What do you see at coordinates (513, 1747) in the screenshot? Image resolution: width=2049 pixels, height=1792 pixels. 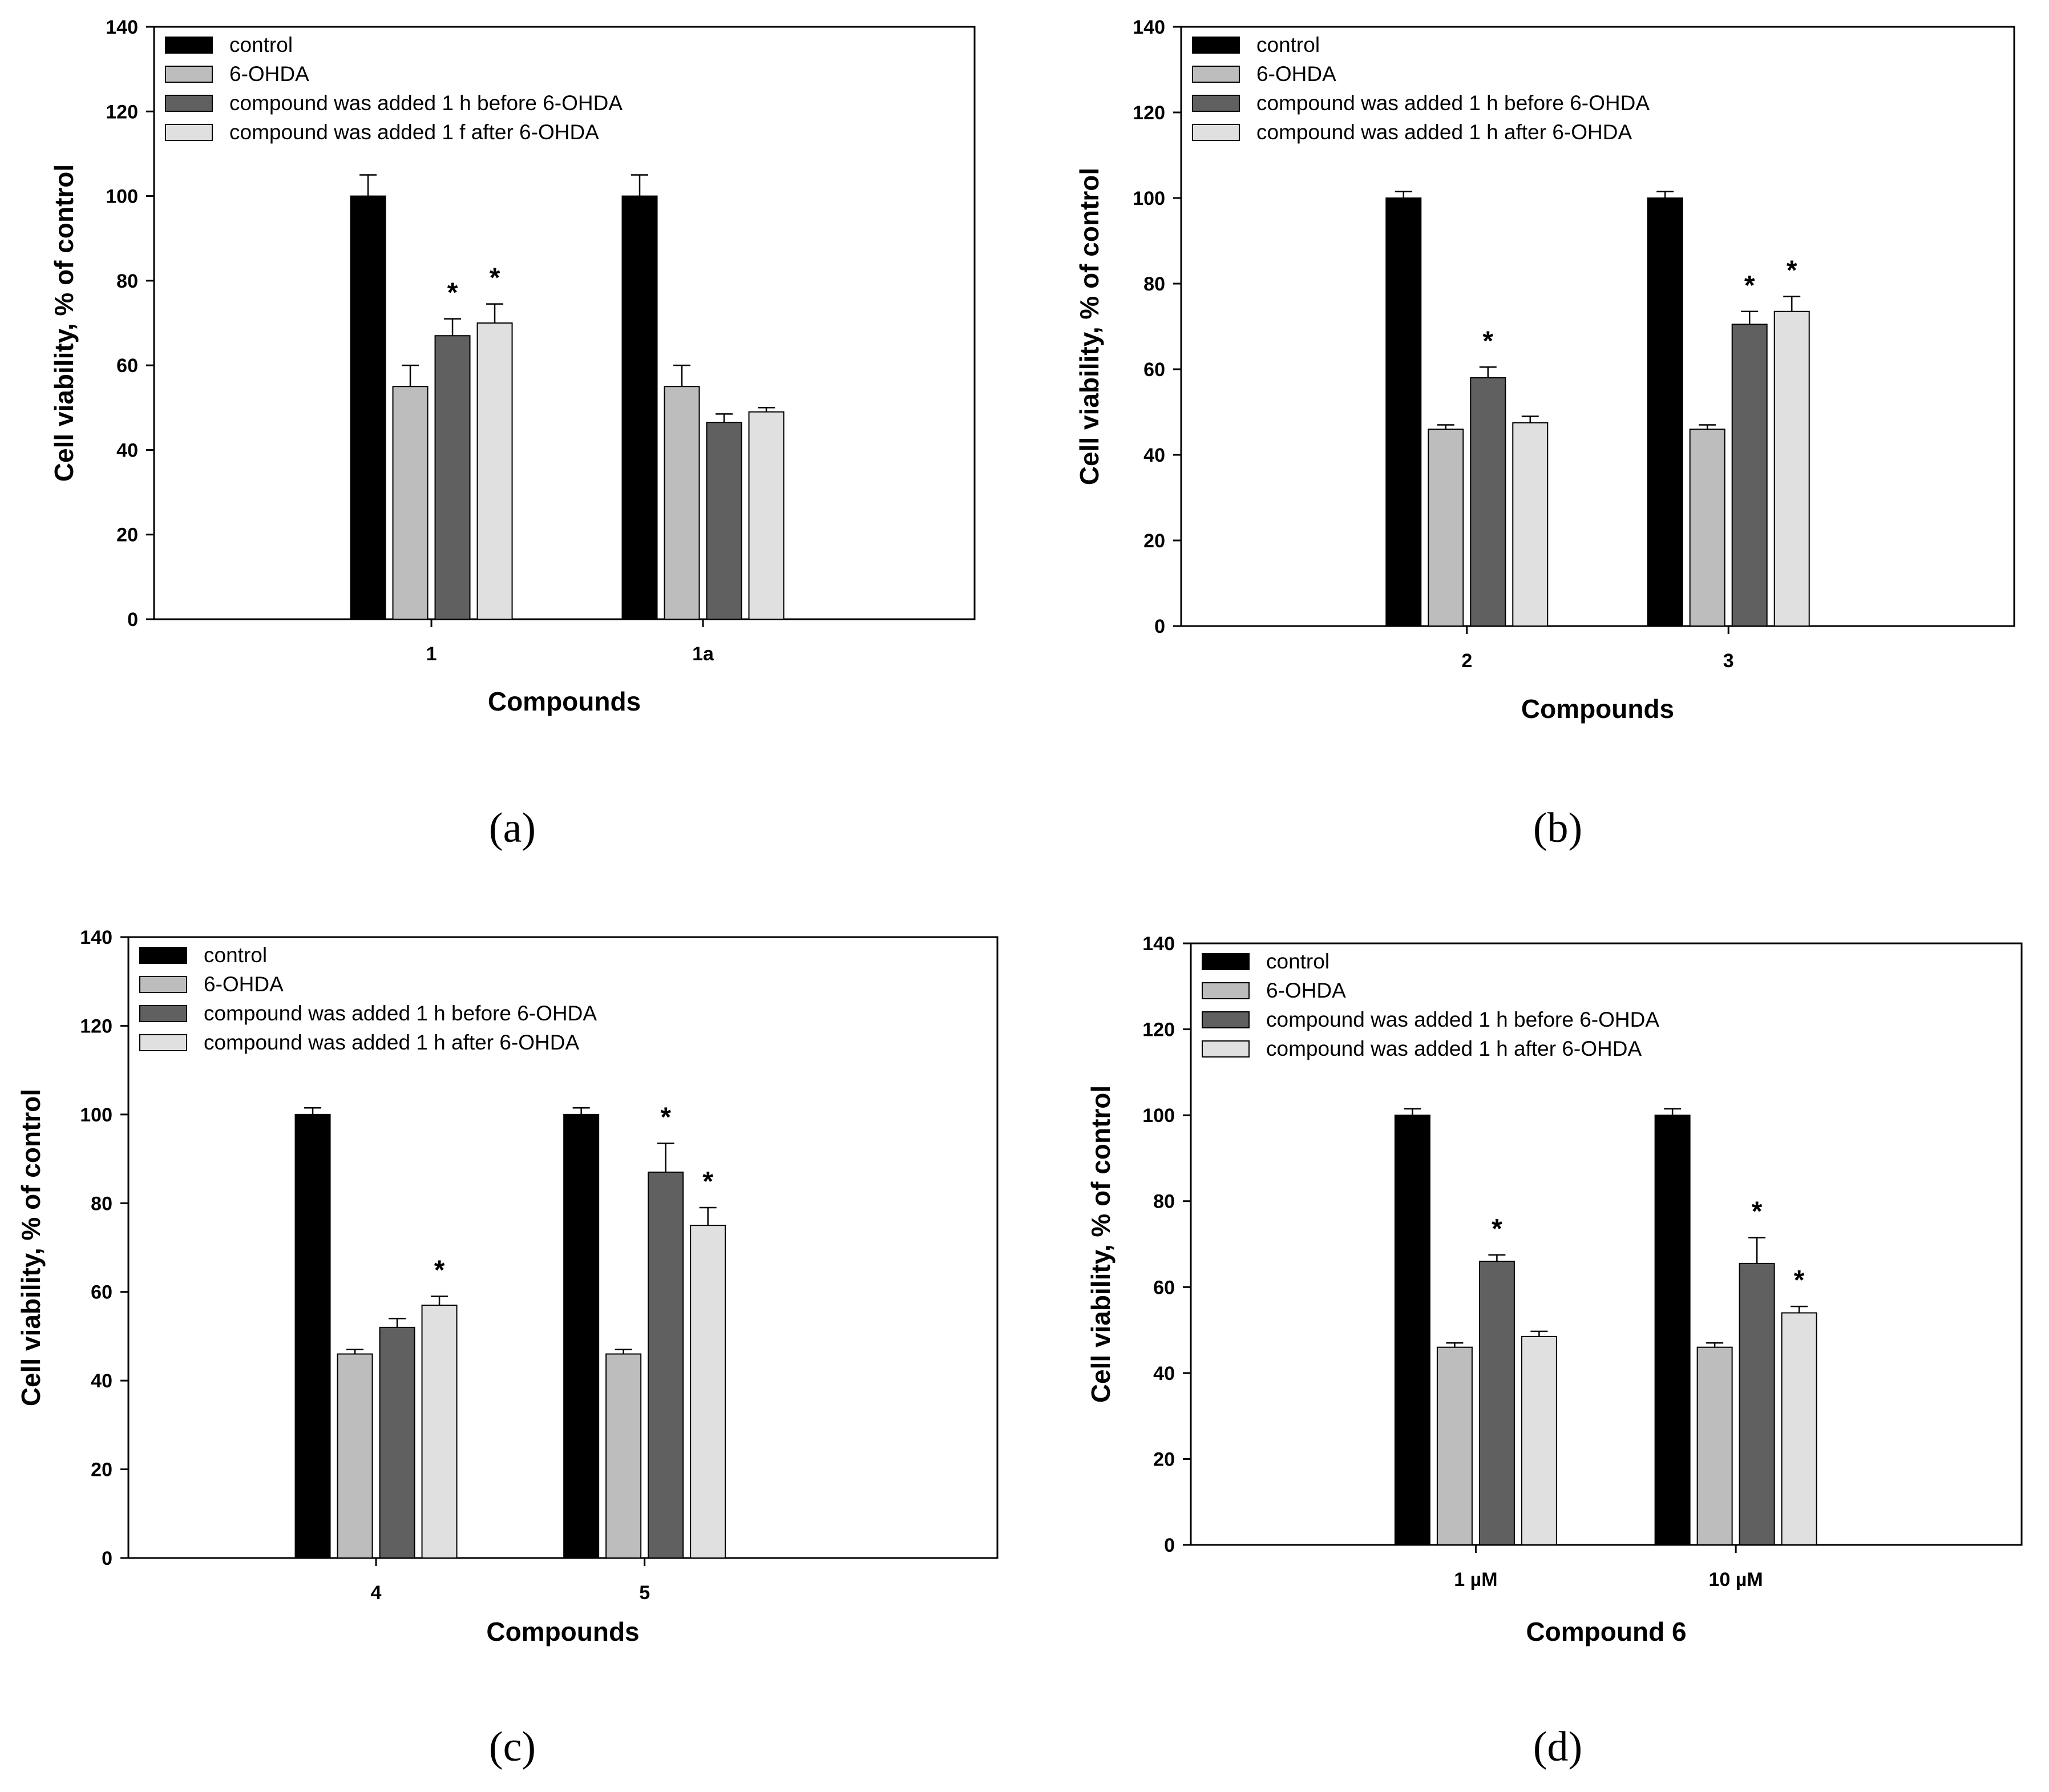 I see `panel-label-c: (c)` at bounding box center [513, 1747].